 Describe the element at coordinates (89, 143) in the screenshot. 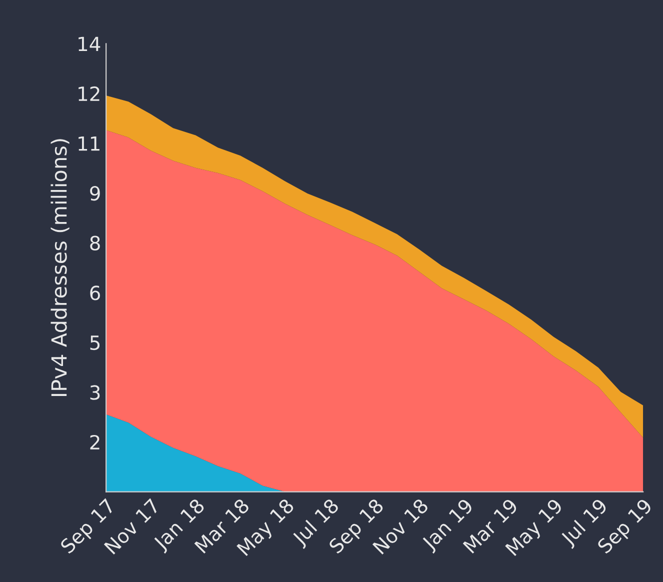

I see `y-tick-label: 11` at that location.